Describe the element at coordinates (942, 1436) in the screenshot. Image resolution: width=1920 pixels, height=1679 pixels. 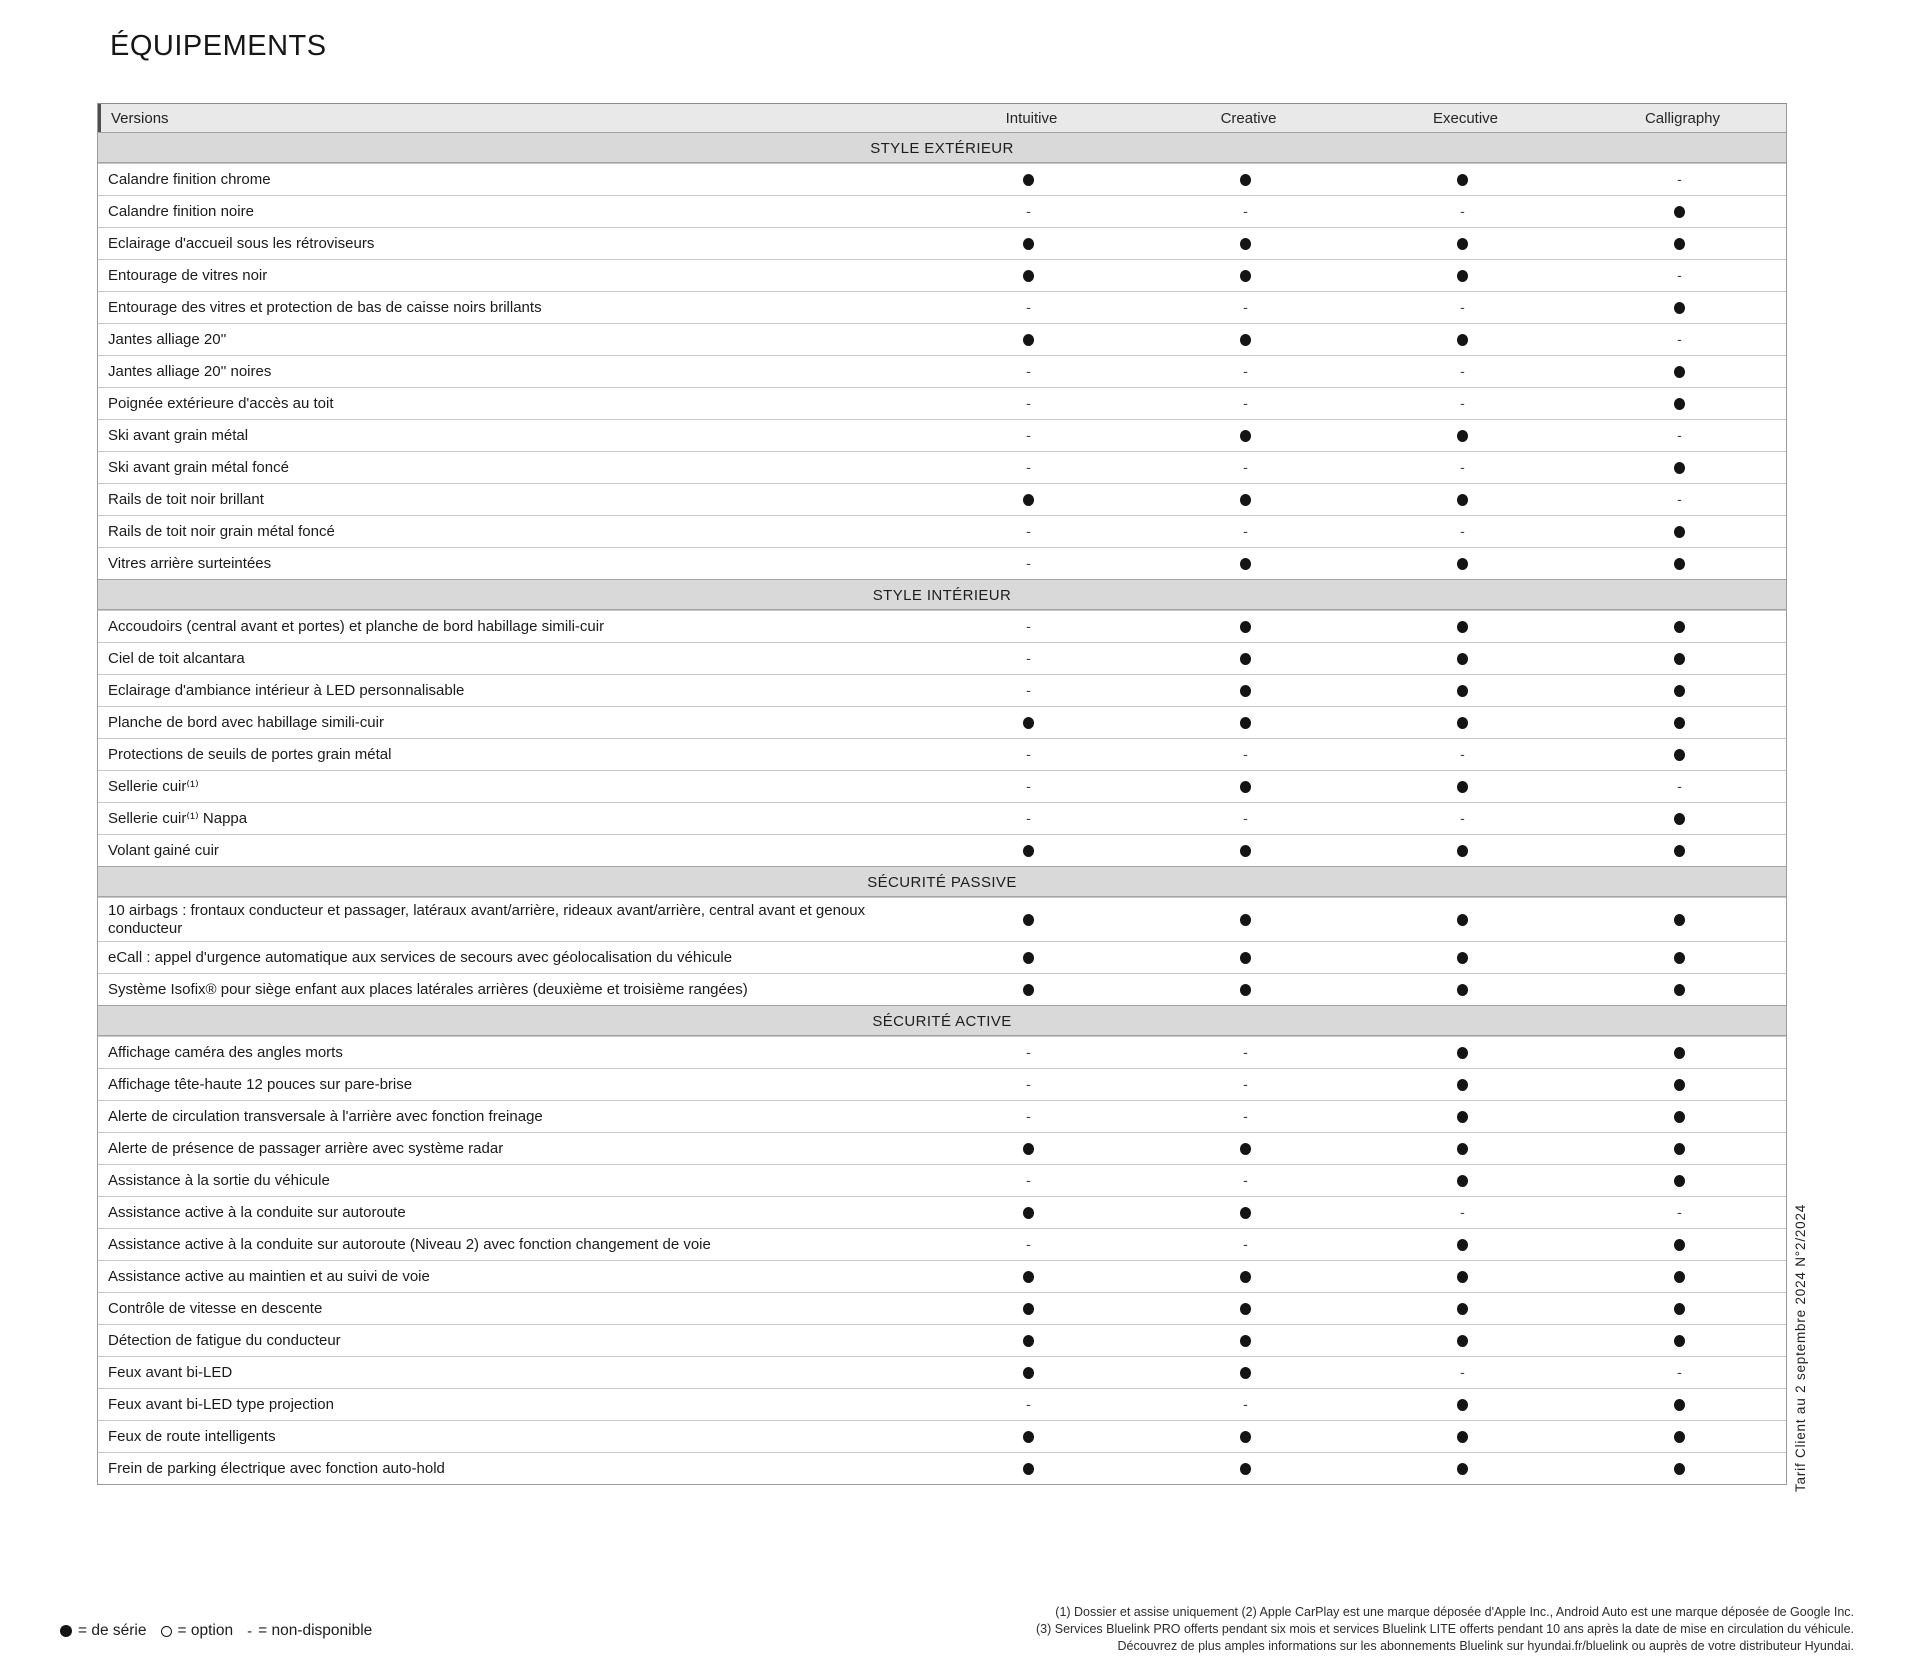
I see `table-row: Feux de route intelligents` at that location.